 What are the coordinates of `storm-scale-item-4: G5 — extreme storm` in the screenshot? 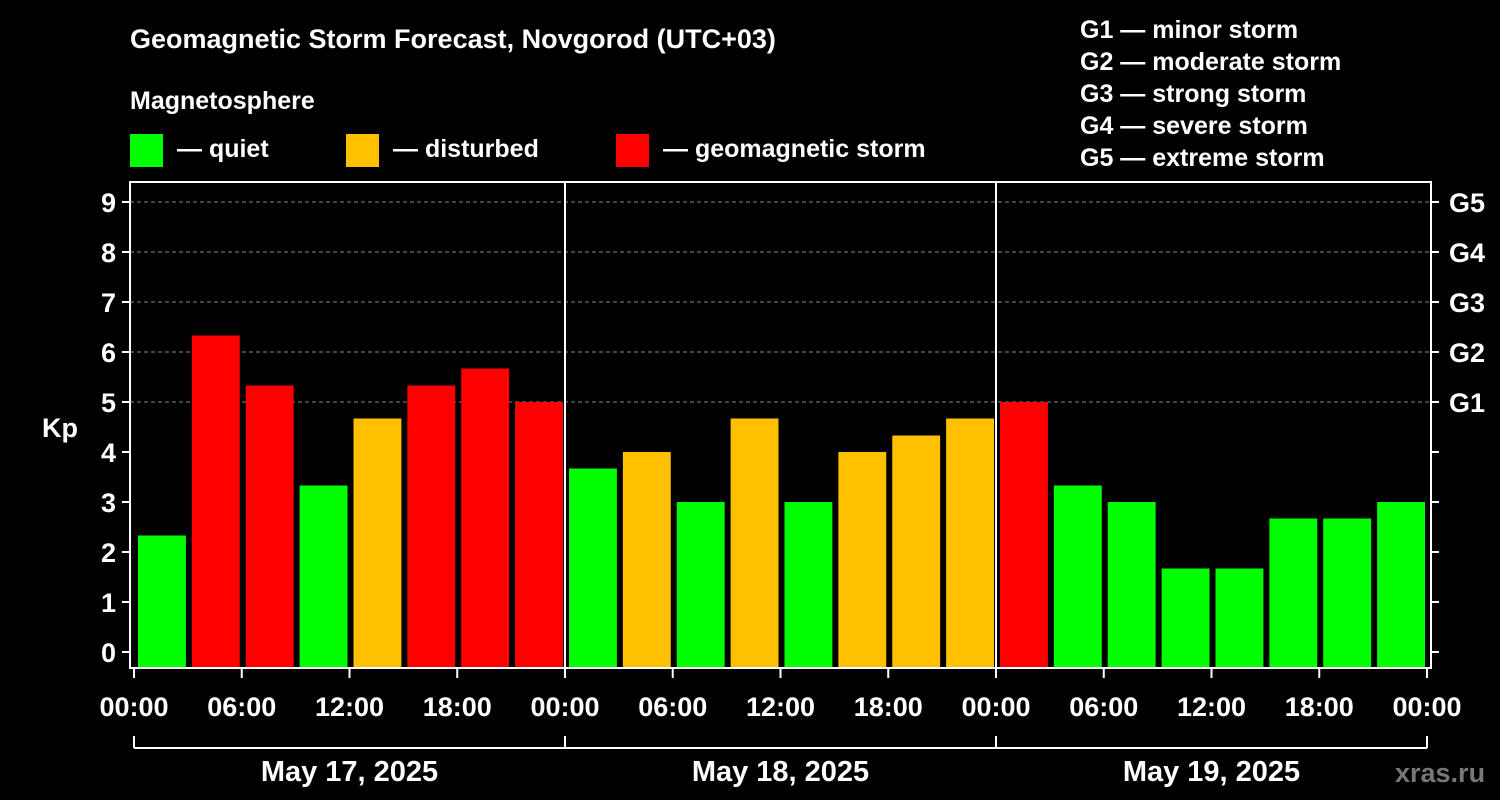 It's located at (1202, 158).